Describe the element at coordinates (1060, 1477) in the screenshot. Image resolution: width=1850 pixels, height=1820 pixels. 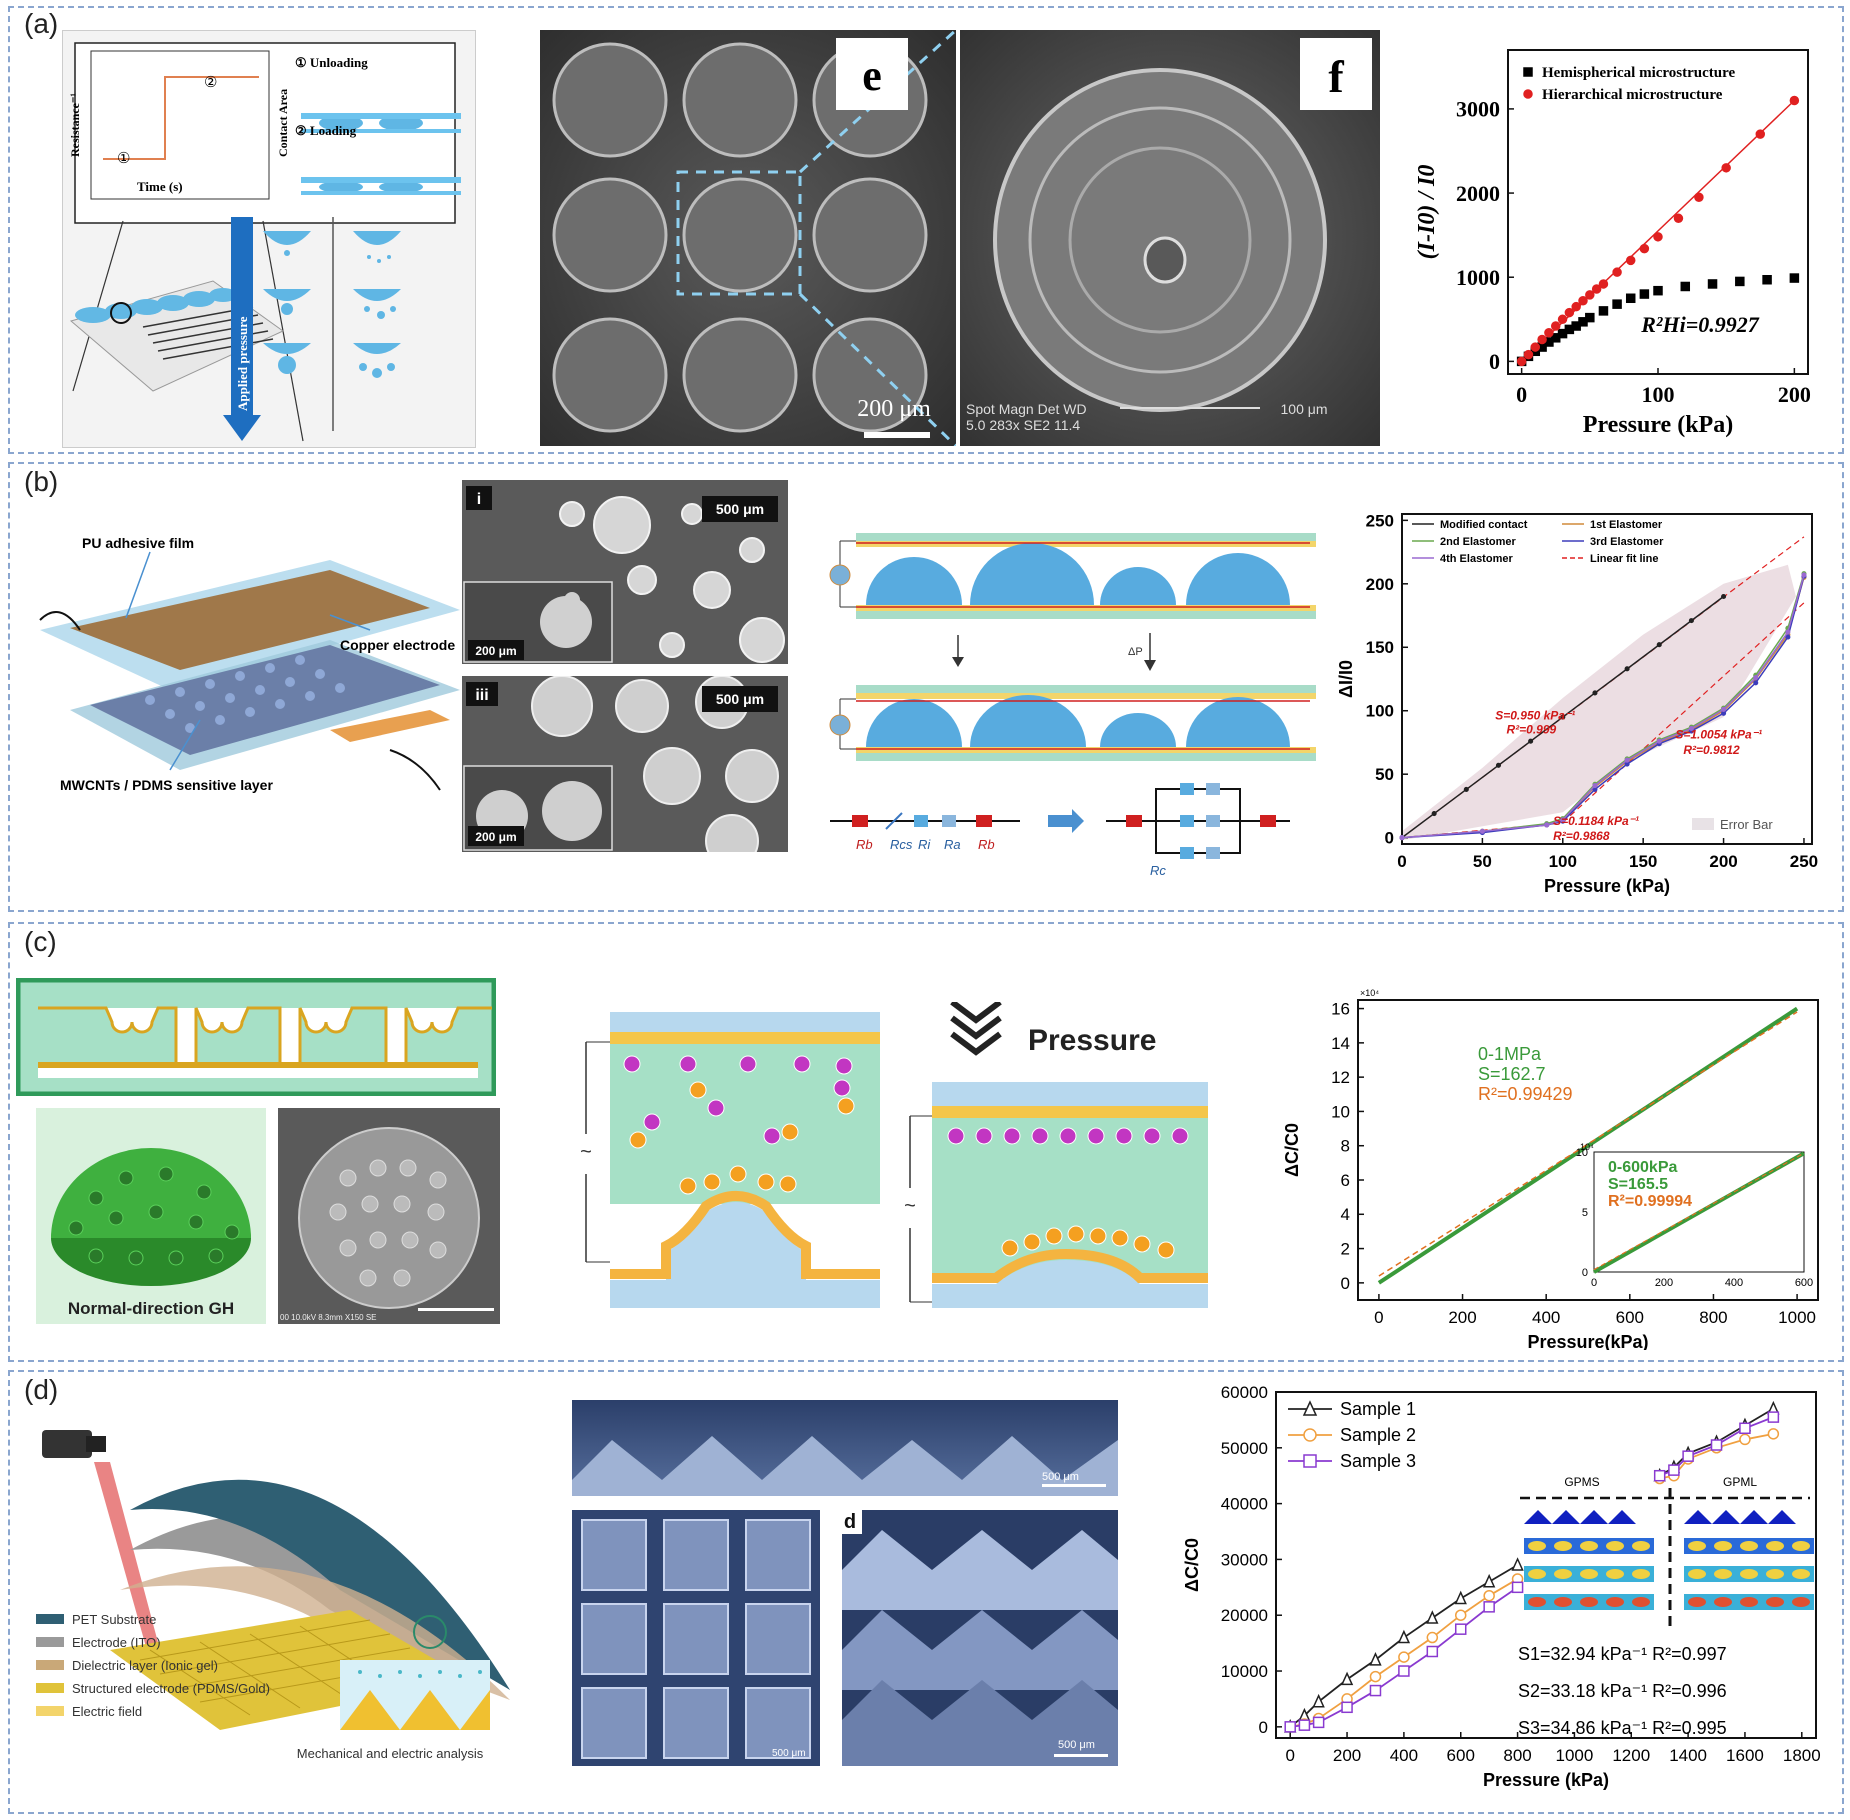
I see `sem-d-top-scale: 500 μm` at that location.